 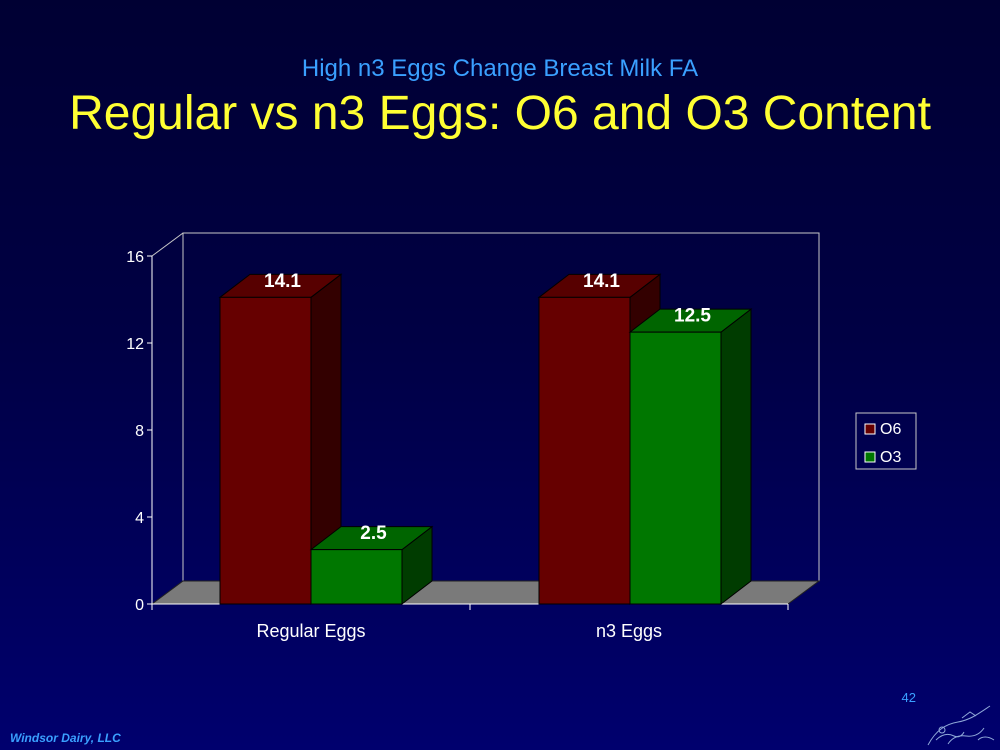 What do you see at coordinates (135, 344) in the screenshot?
I see `y-tick-label: 12` at bounding box center [135, 344].